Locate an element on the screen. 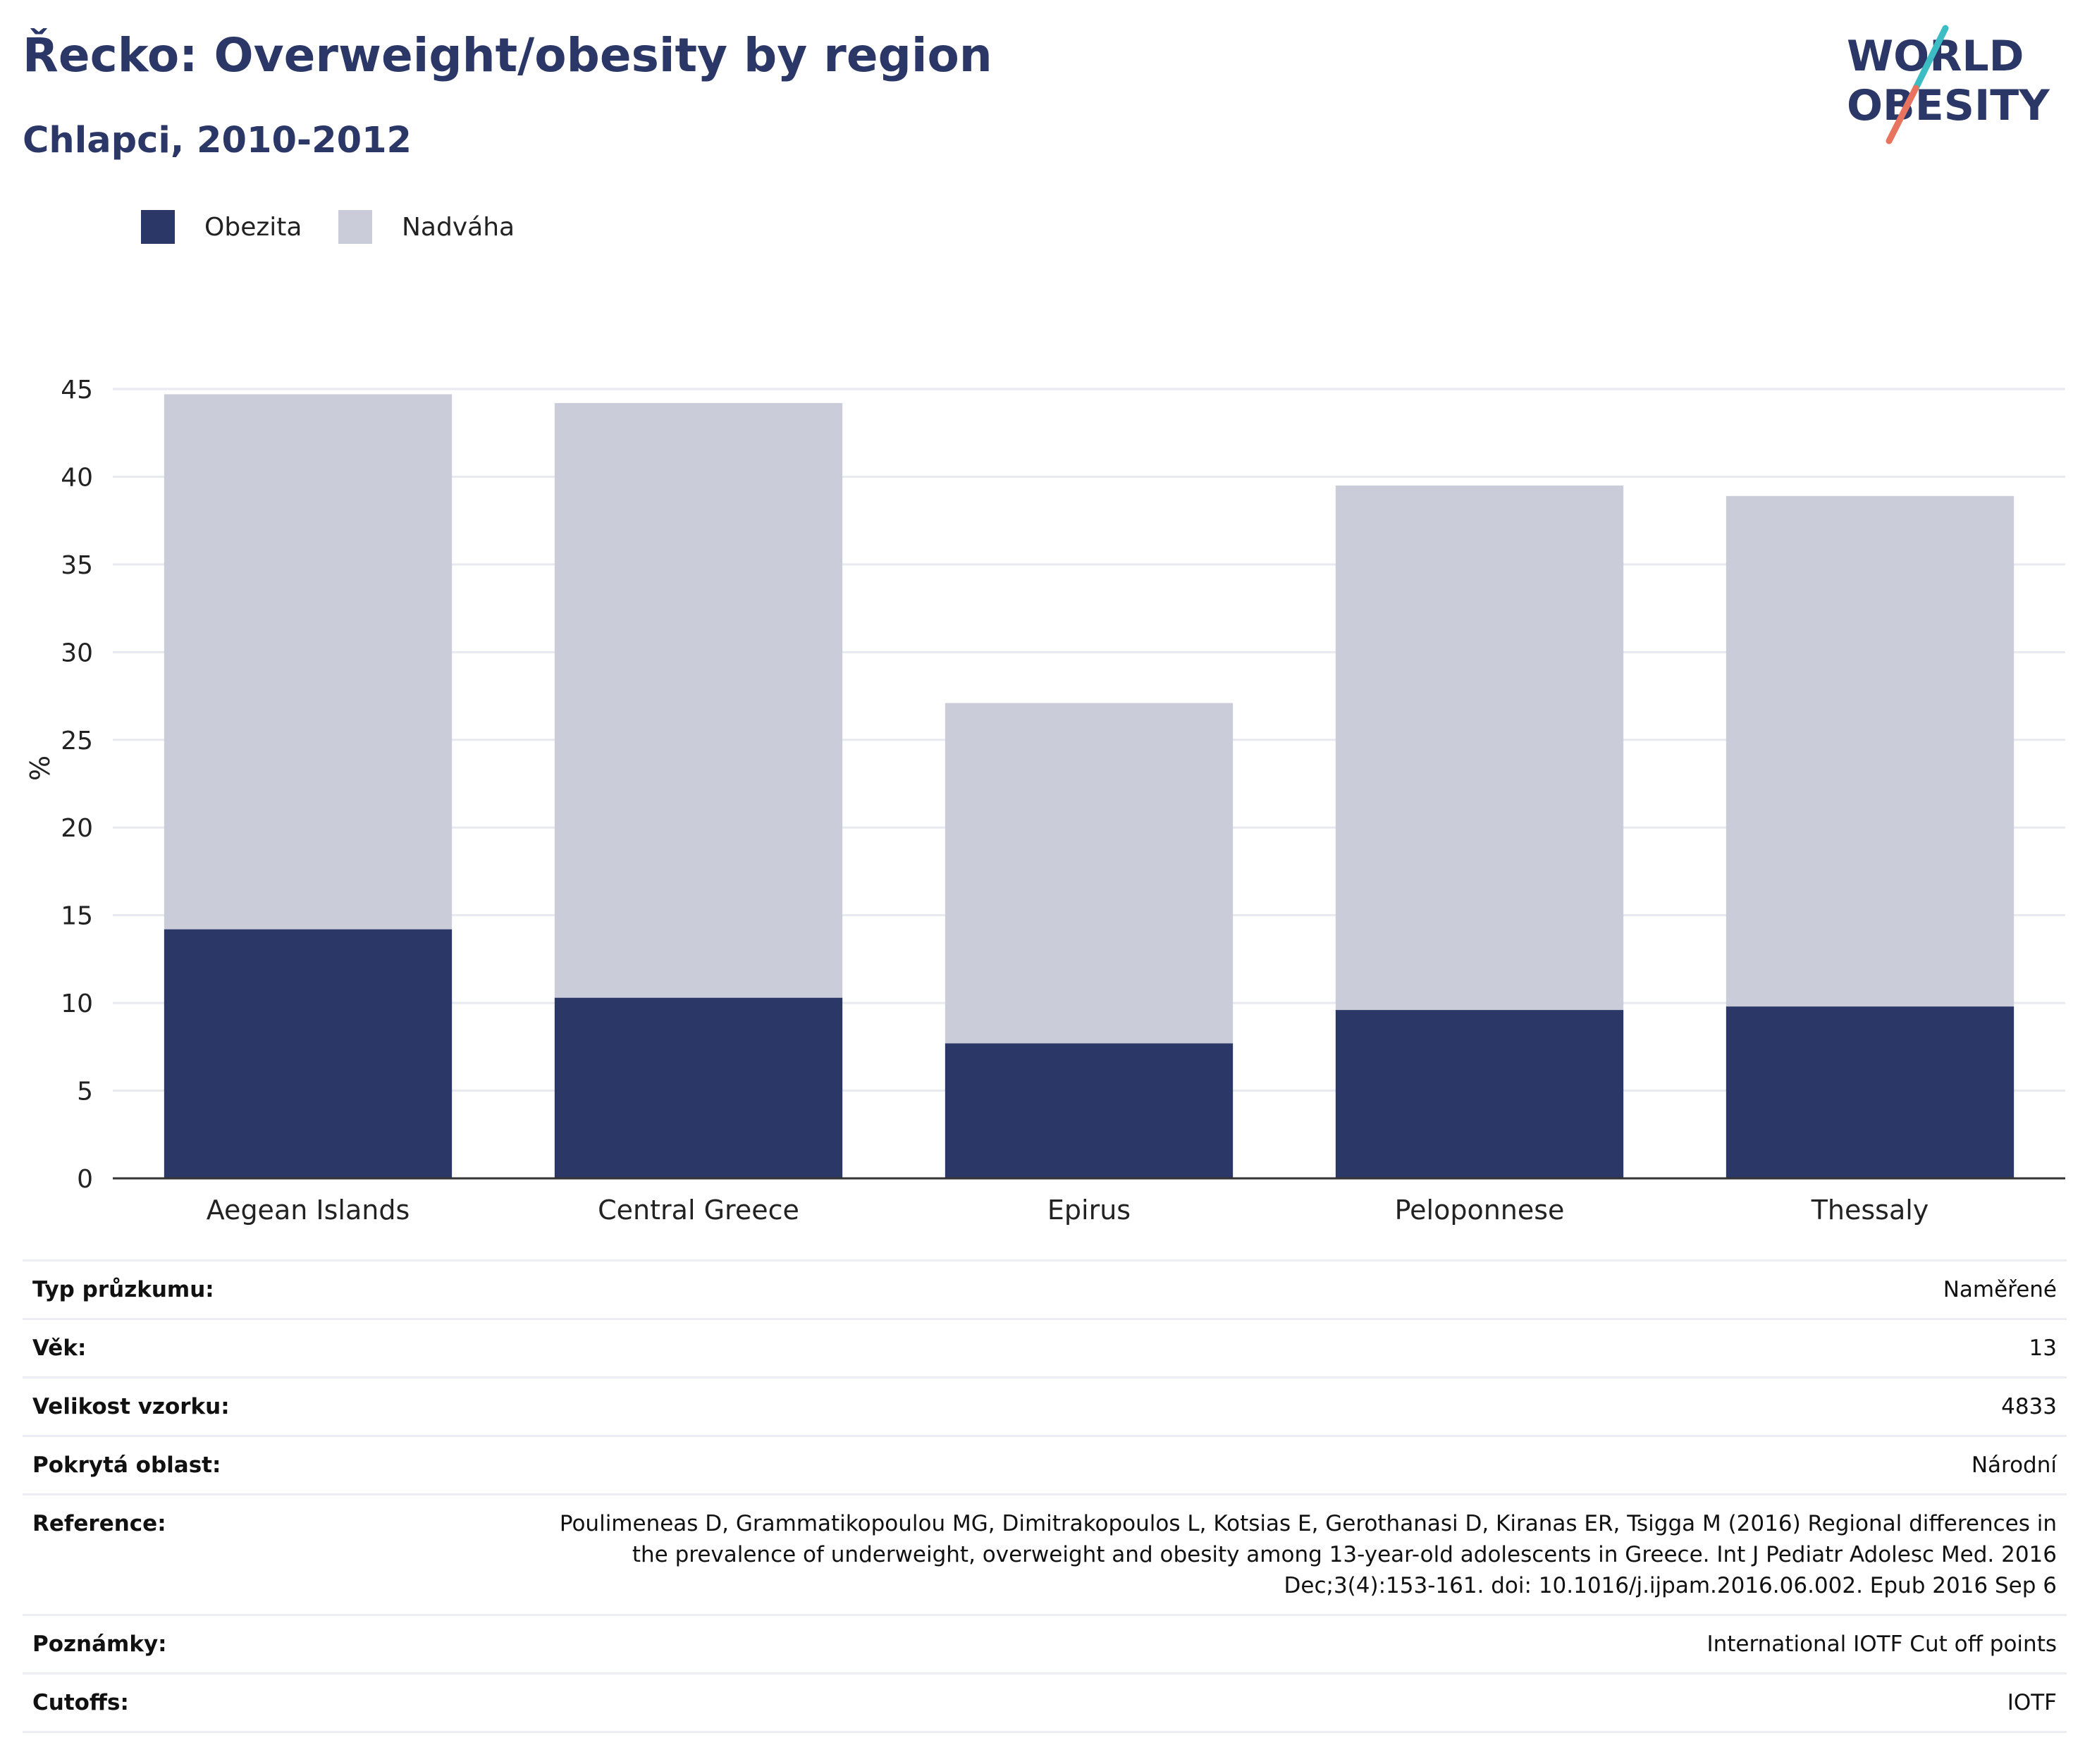  table-row: Cutoffs: IOTF is located at coordinates (1045, 1702).